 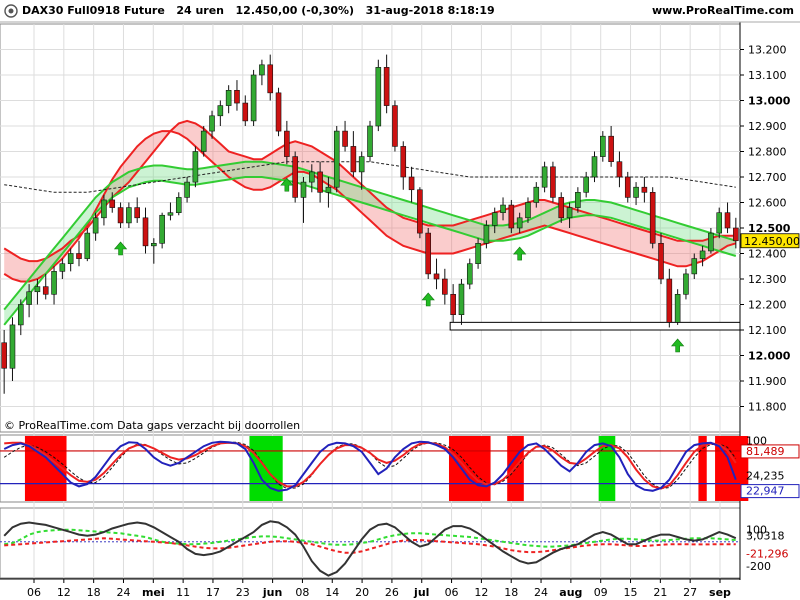 I want to click on stoch-upper-tag, so click(x=770, y=451).